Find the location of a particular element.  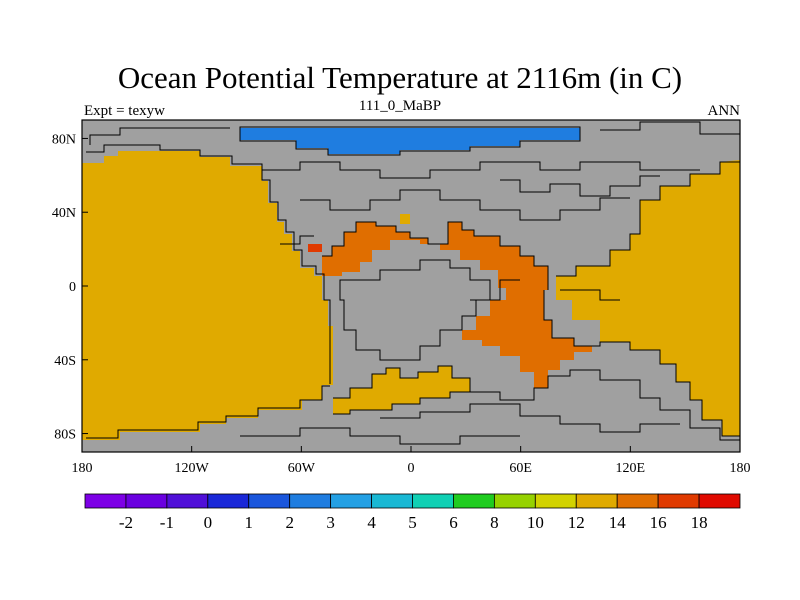

colorbar-label: -1 is located at coordinates (167, 522).